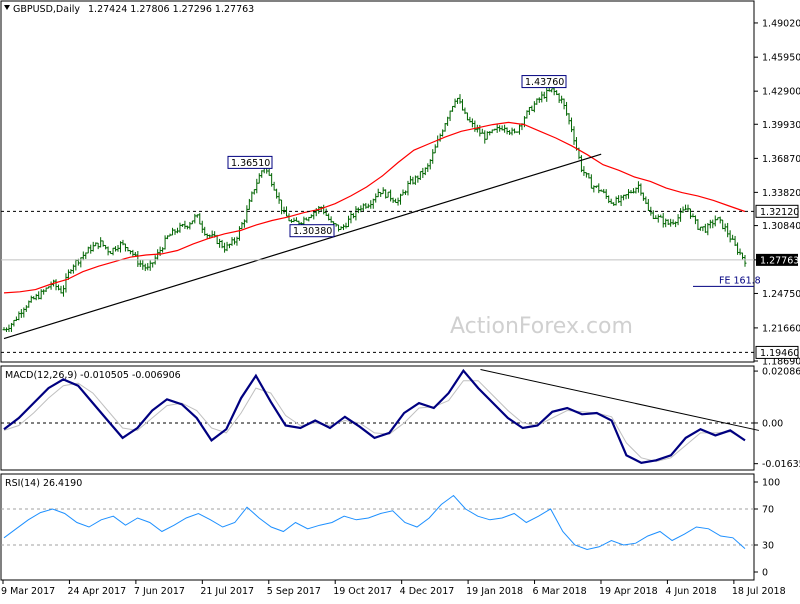  Describe the element at coordinates (159, 591) in the screenshot. I see `x-tick-label: 7 Jun 2017` at that location.